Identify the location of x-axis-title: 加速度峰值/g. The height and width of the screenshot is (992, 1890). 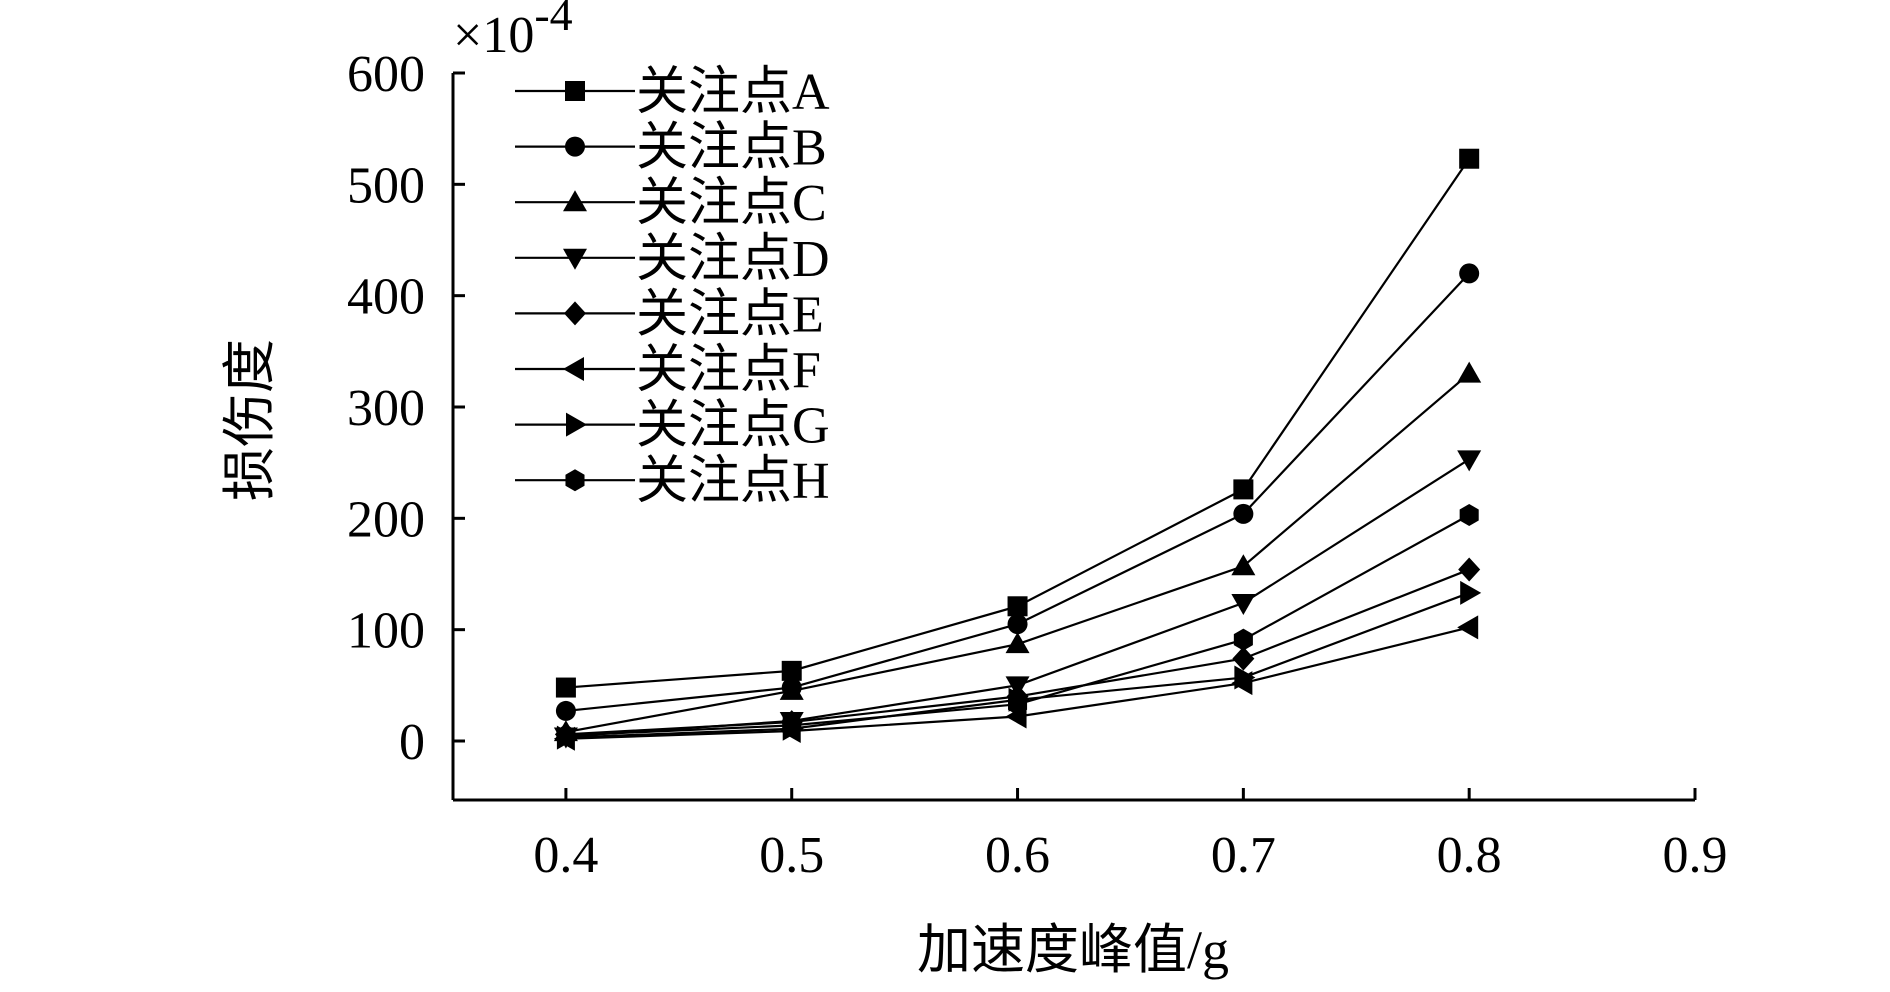
(1073, 950).